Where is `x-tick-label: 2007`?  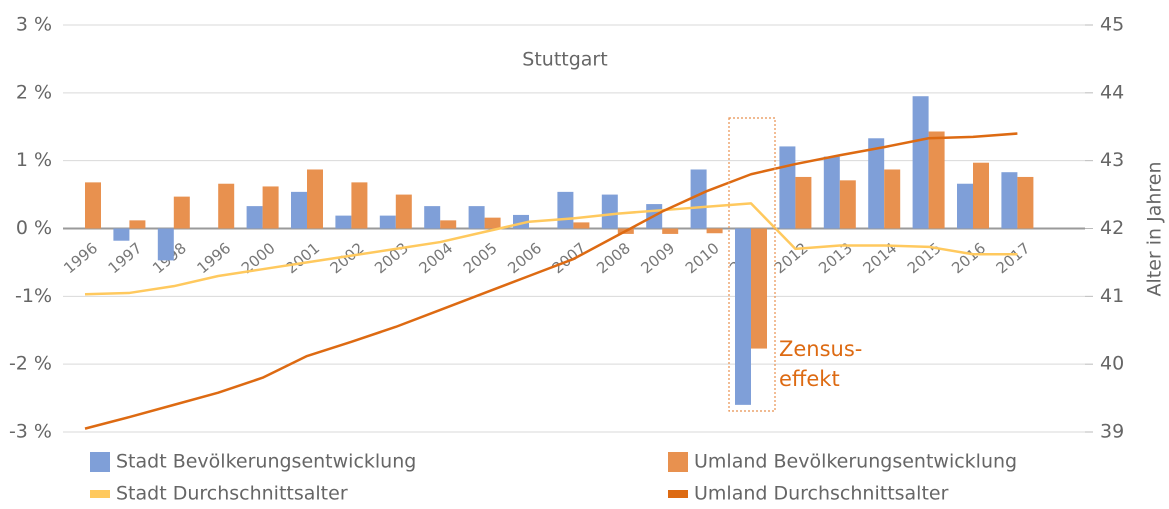
x-tick-label: 2007 is located at coordinates (569, 258).